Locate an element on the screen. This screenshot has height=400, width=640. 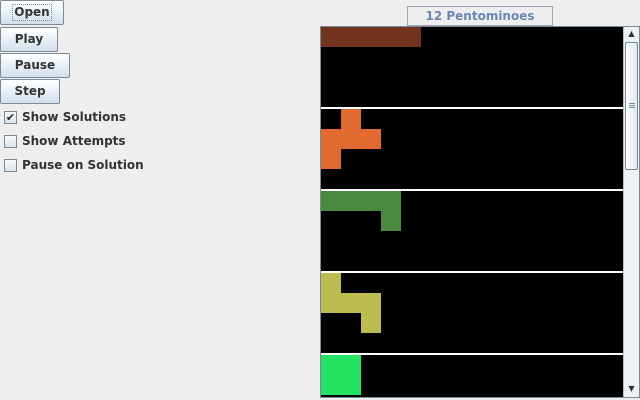
scroll-thumb is located at coordinates (631, 106).